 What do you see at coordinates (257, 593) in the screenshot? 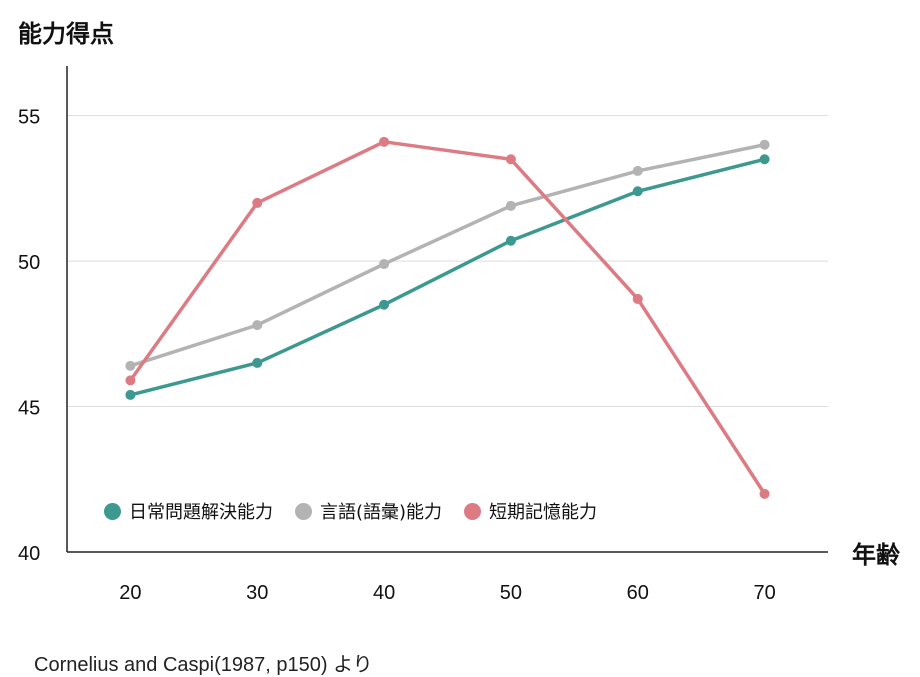
I see `x-tick-label: 30` at bounding box center [257, 593].